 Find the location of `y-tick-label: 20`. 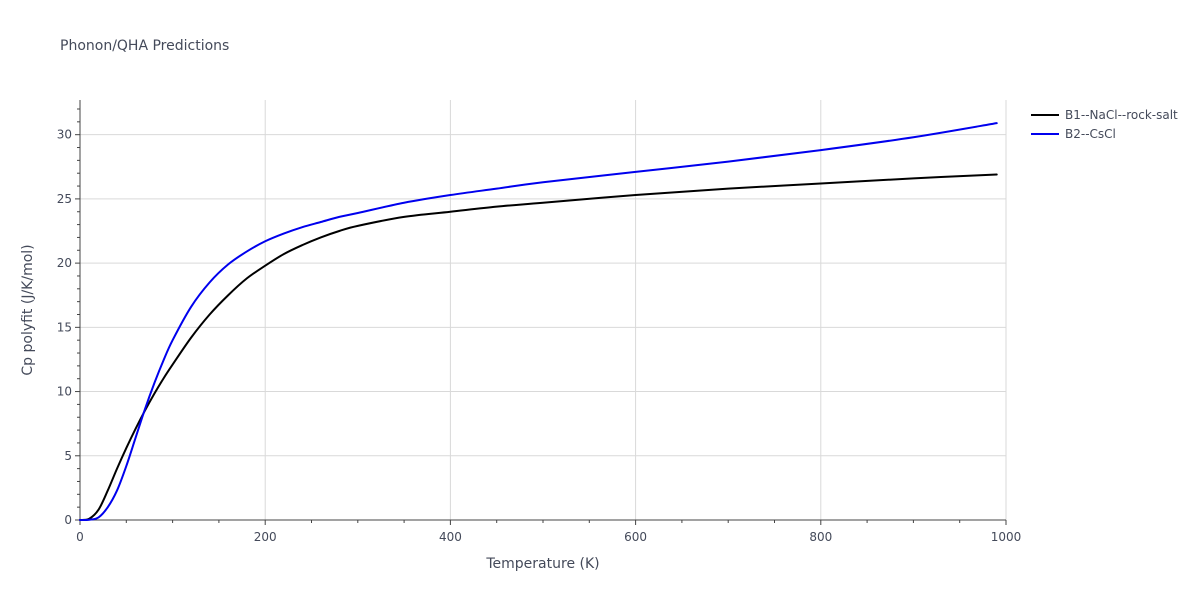

y-tick-label: 20 is located at coordinates (64, 263).